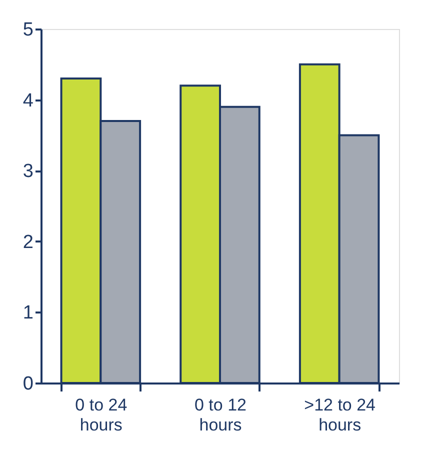 The width and height of the screenshot is (429, 459). I want to click on x-tick-label: 0 to 24 hours, so click(101, 415).